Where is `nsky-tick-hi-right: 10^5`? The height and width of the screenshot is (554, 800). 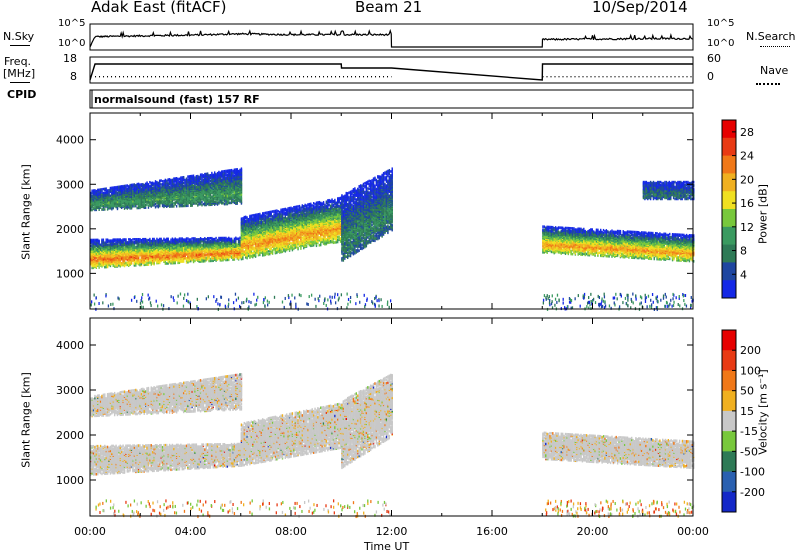 nsky-tick-hi-right: 10^5 is located at coordinates (720, 23).